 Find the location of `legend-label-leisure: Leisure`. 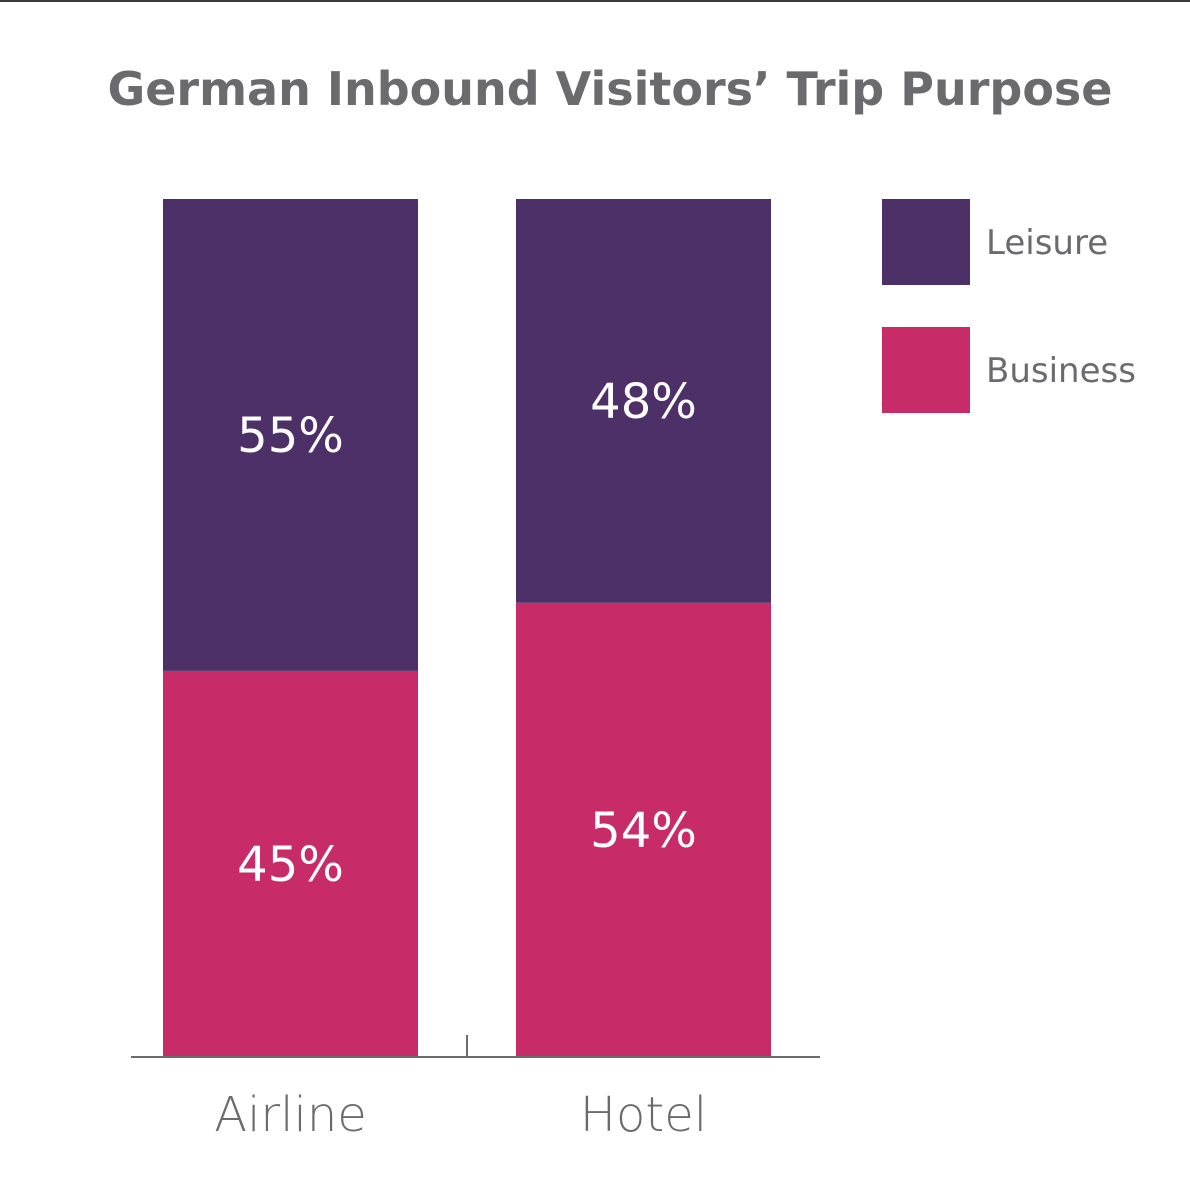

legend-label-leisure: Leisure is located at coordinates (1047, 243).